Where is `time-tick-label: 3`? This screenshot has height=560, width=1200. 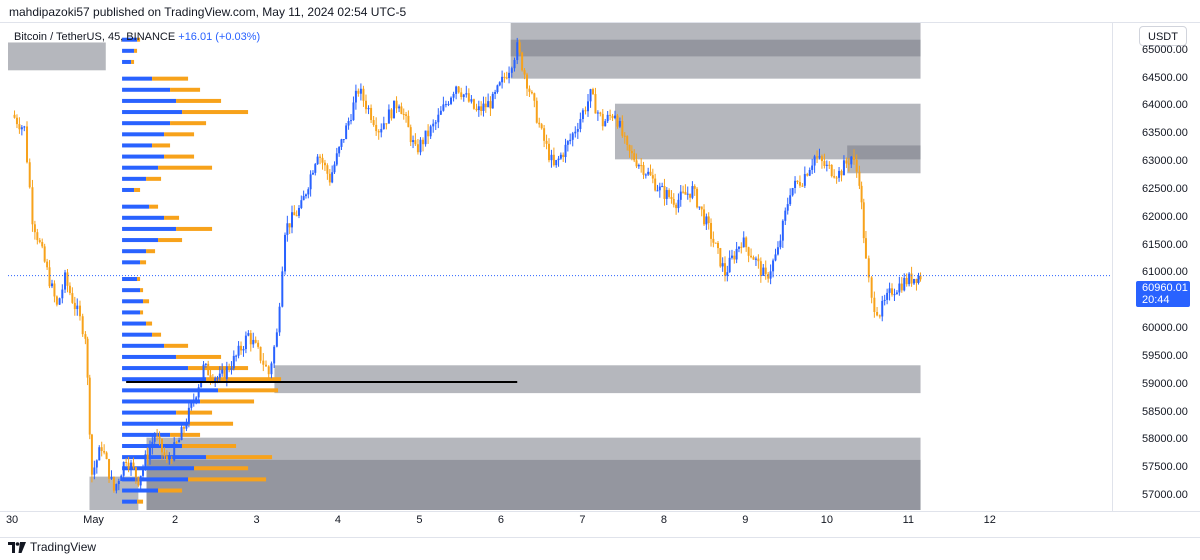 time-tick-label: 3 is located at coordinates (256, 520).